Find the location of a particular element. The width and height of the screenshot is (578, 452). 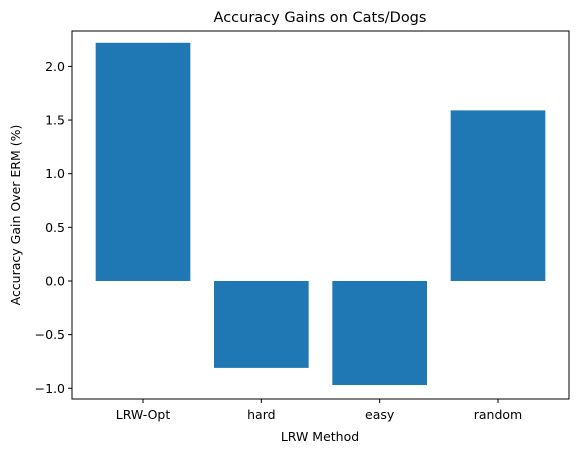

y-tick-label: −0.5 is located at coordinates (50, 334).